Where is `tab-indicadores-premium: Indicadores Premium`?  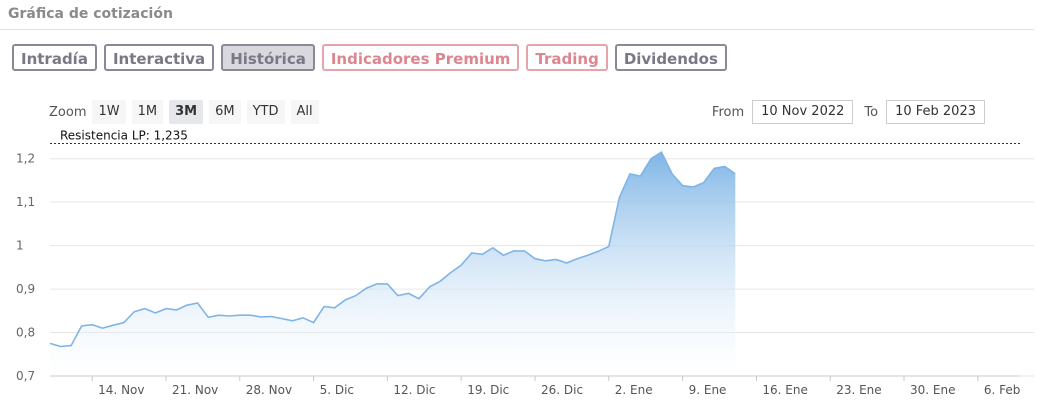 tab-indicadores-premium: Indicadores Premium is located at coordinates (420, 57).